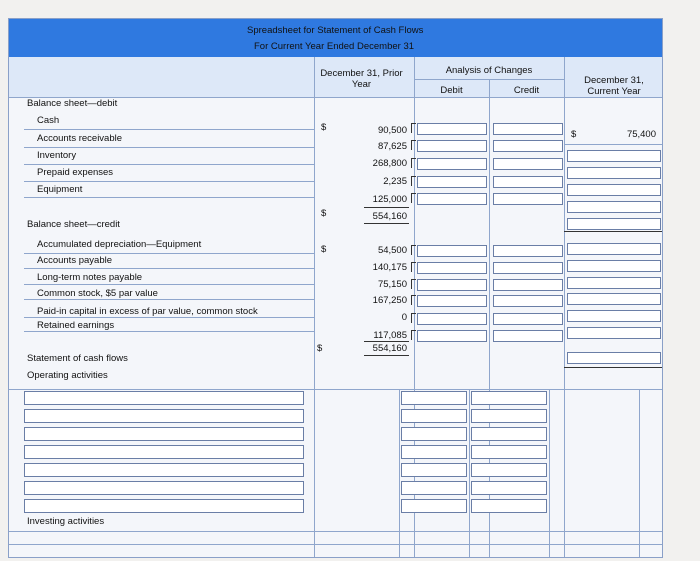 The image size is (700, 561). What do you see at coordinates (614, 173) in the screenshot?
I see `current-input-inventory` at bounding box center [614, 173].